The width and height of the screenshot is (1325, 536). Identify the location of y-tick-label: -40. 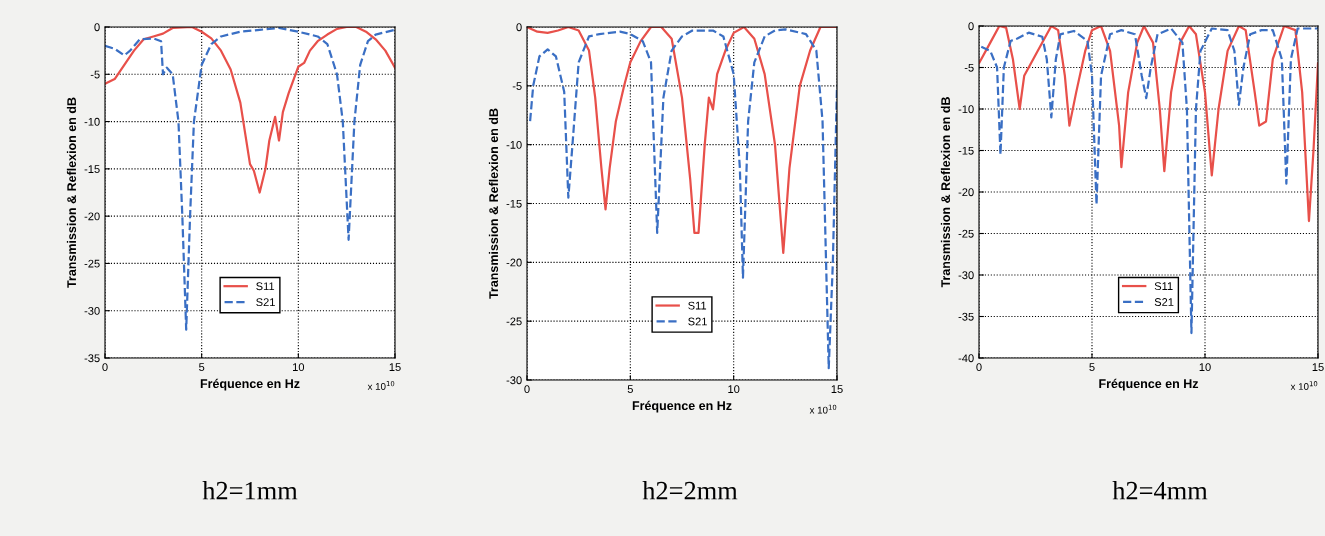
(966, 358).